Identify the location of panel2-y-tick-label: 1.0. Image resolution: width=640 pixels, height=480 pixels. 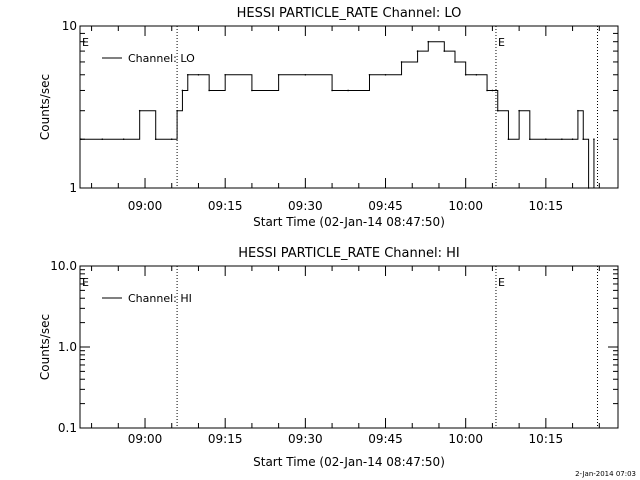
(67, 347).